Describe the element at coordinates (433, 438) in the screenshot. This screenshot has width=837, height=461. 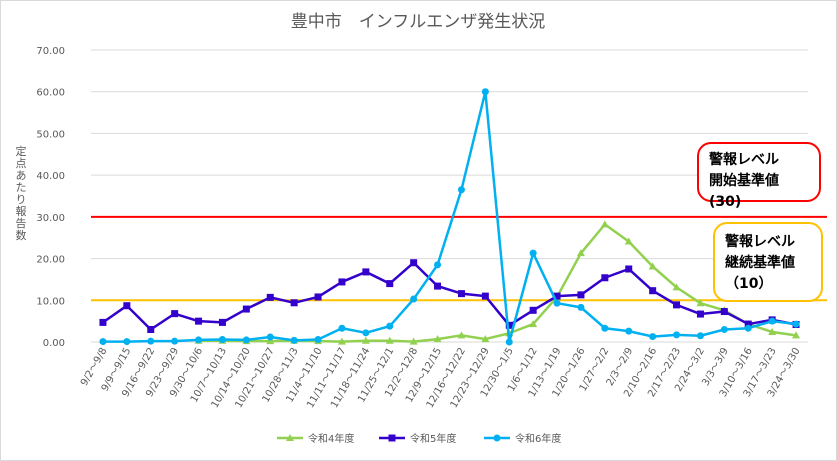
I see `legend-label: 令和5年度` at that location.